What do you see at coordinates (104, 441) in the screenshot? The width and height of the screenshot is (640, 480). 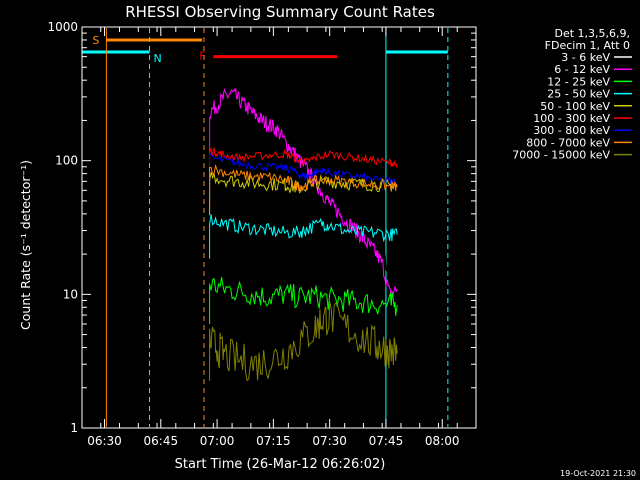 I see `x-tick-label: 06:30` at bounding box center [104, 441].